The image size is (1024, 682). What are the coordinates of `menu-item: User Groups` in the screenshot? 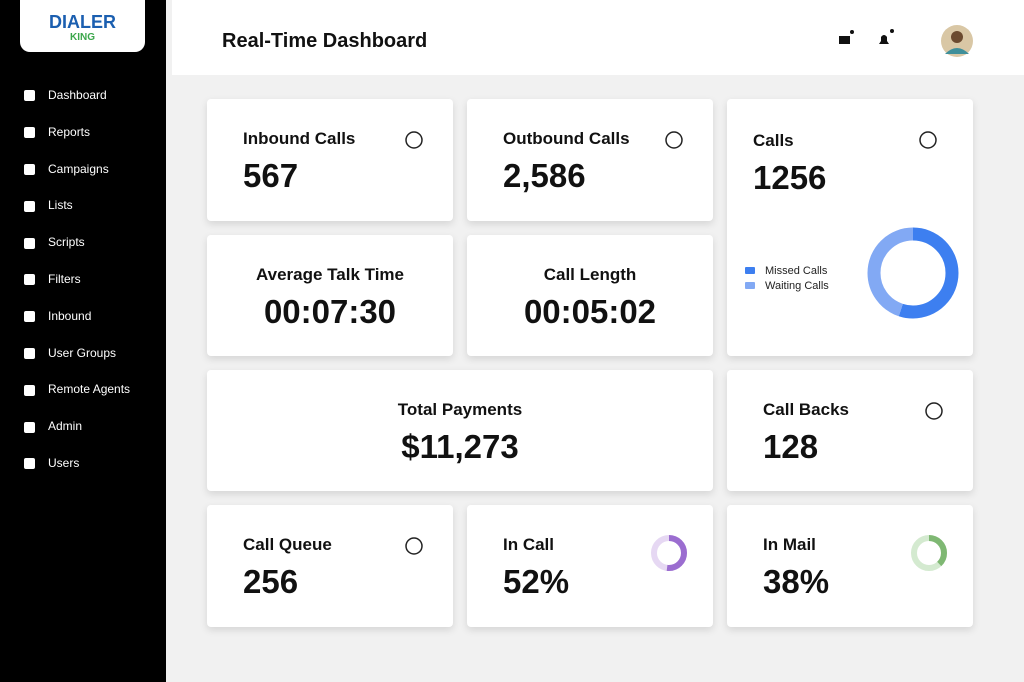 It's located at (70, 353).